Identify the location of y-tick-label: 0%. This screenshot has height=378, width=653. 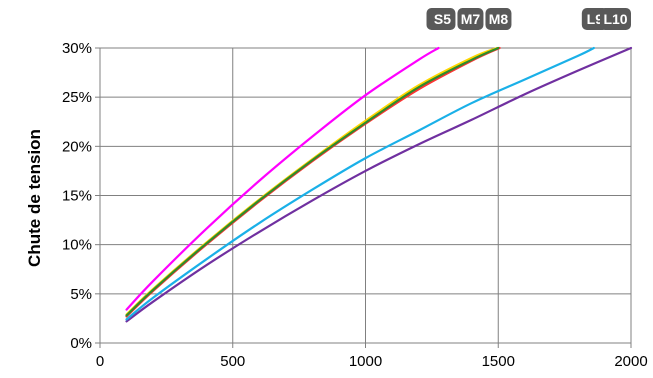
(81, 343).